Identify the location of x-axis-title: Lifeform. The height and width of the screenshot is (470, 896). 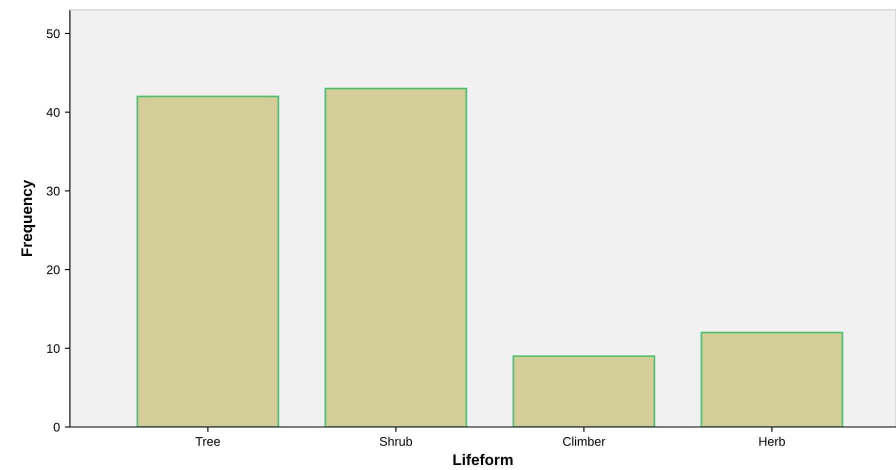
(483, 460).